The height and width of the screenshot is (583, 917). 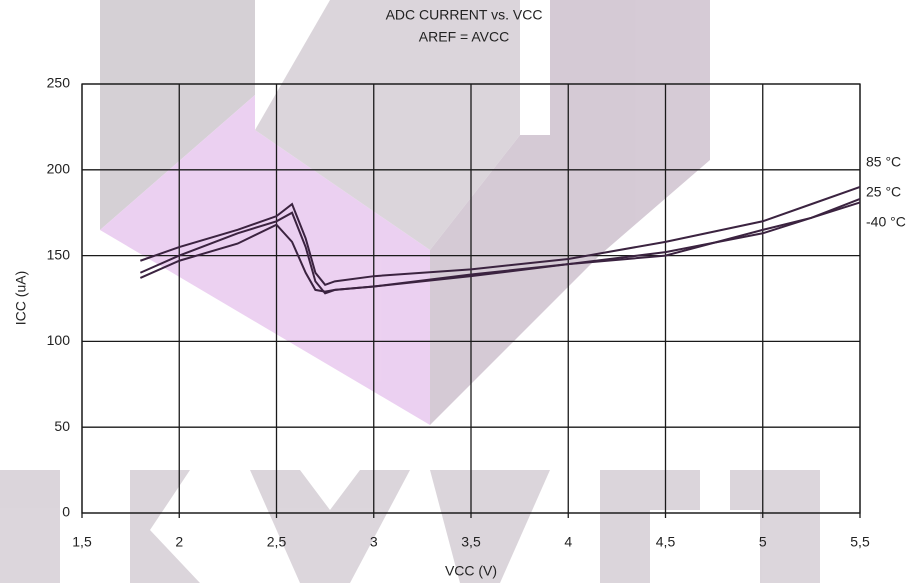 What do you see at coordinates (62, 426) in the screenshot?
I see `y-tick-label: 50` at bounding box center [62, 426].